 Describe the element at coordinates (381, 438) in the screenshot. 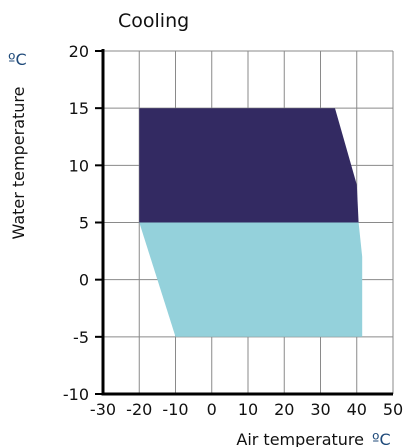

I see `x-axis-unit: ºC` at that location.